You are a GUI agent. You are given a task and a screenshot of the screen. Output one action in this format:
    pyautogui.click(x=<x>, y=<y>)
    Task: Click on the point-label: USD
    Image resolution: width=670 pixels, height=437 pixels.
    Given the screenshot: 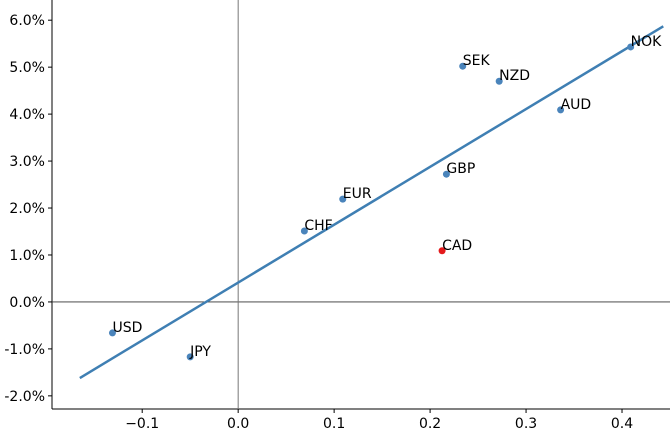 What is the action you would take?
    pyautogui.click(x=127, y=328)
    